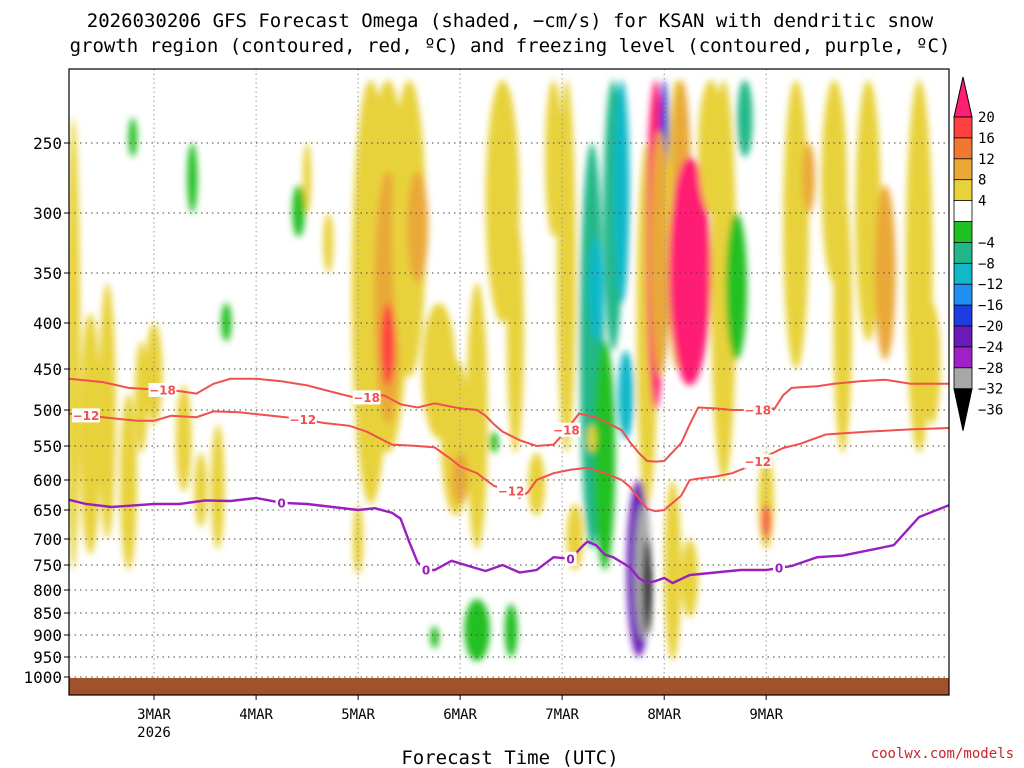 The width and height of the screenshot is (1024, 768). Describe the element at coordinates (963, 97) in the screenshot. I see `colorbar-top-arrow` at that location.